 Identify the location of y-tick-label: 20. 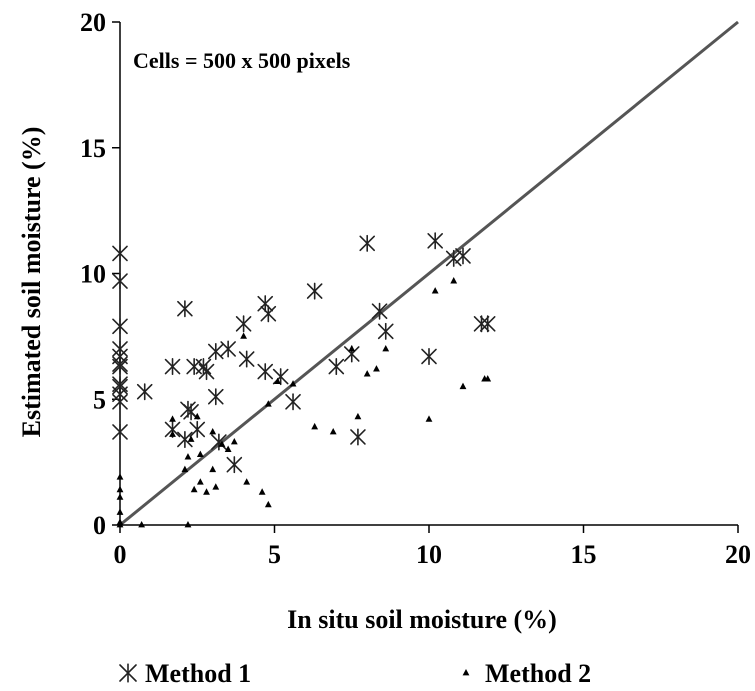
(93, 22).